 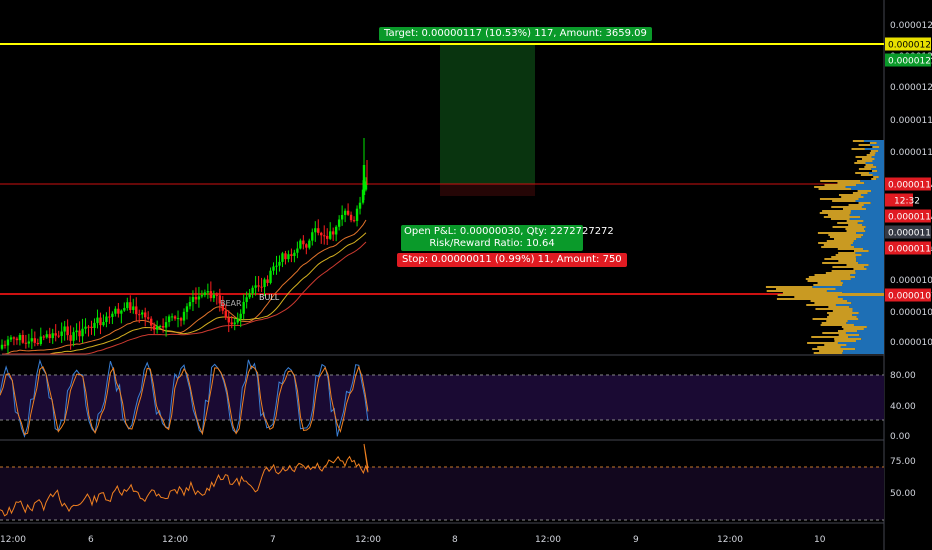 What do you see at coordinates (911, 26) in the screenshot?
I see `price-axis-tick: 0.00001240` at bounding box center [911, 26].